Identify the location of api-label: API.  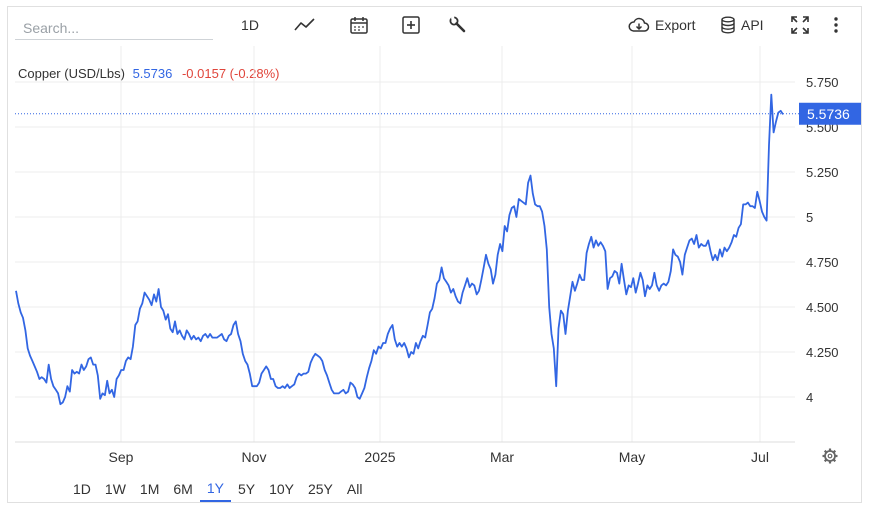
(752, 25).